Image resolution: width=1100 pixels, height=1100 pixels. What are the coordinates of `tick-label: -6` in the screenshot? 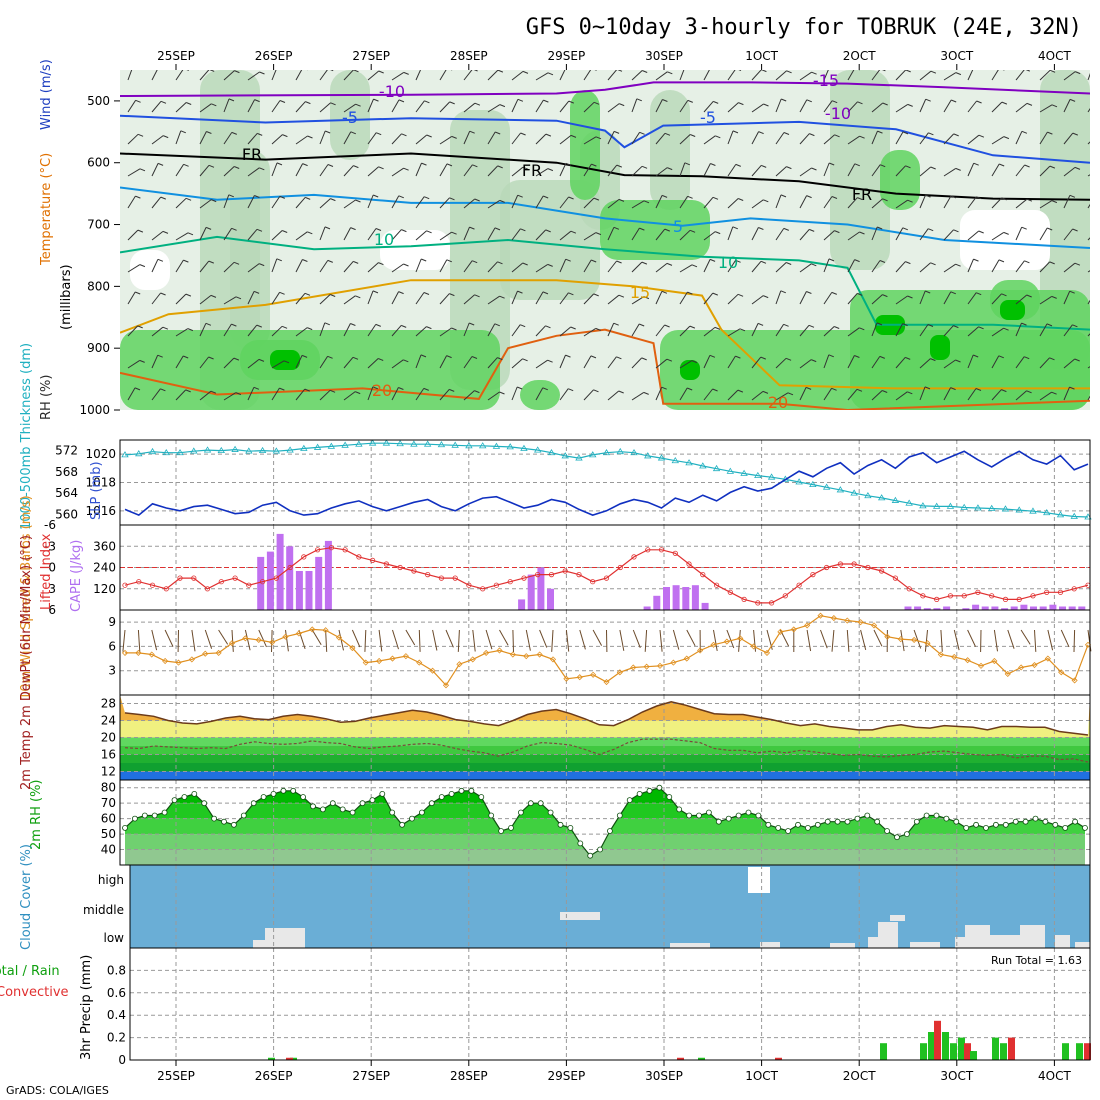 It's located at (50, 525).